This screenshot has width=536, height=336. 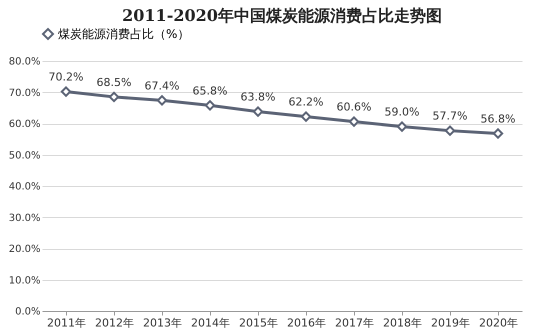 What do you see at coordinates (402, 323) in the screenshot?
I see `x-tick-label: 2018年` at bounding box center [402, 323].